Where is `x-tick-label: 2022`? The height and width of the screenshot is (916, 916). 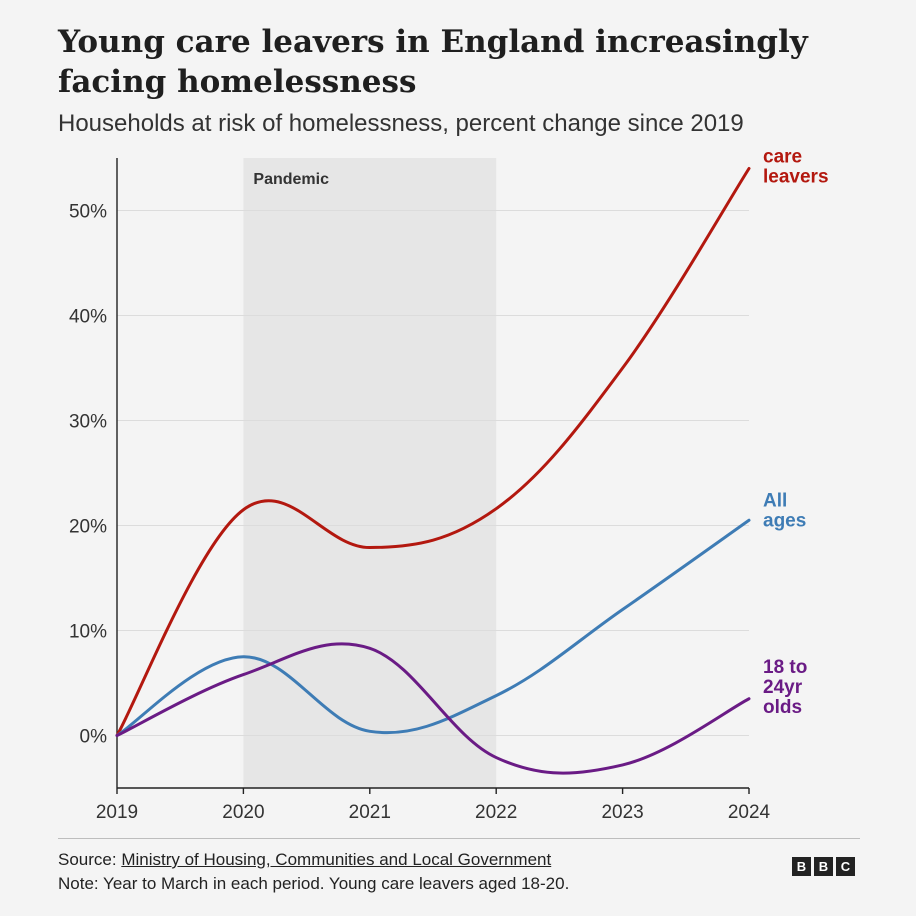 x-tick-label: 2022 is located at coordinates (496, 812).